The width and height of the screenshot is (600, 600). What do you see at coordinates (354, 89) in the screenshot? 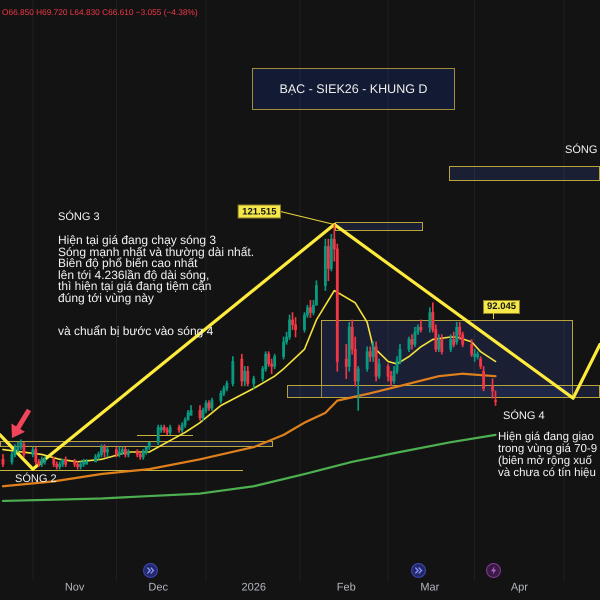
I see `chart-title: BẠC - SIEK26 - KHUNG D` at bounding box center [354, 89].